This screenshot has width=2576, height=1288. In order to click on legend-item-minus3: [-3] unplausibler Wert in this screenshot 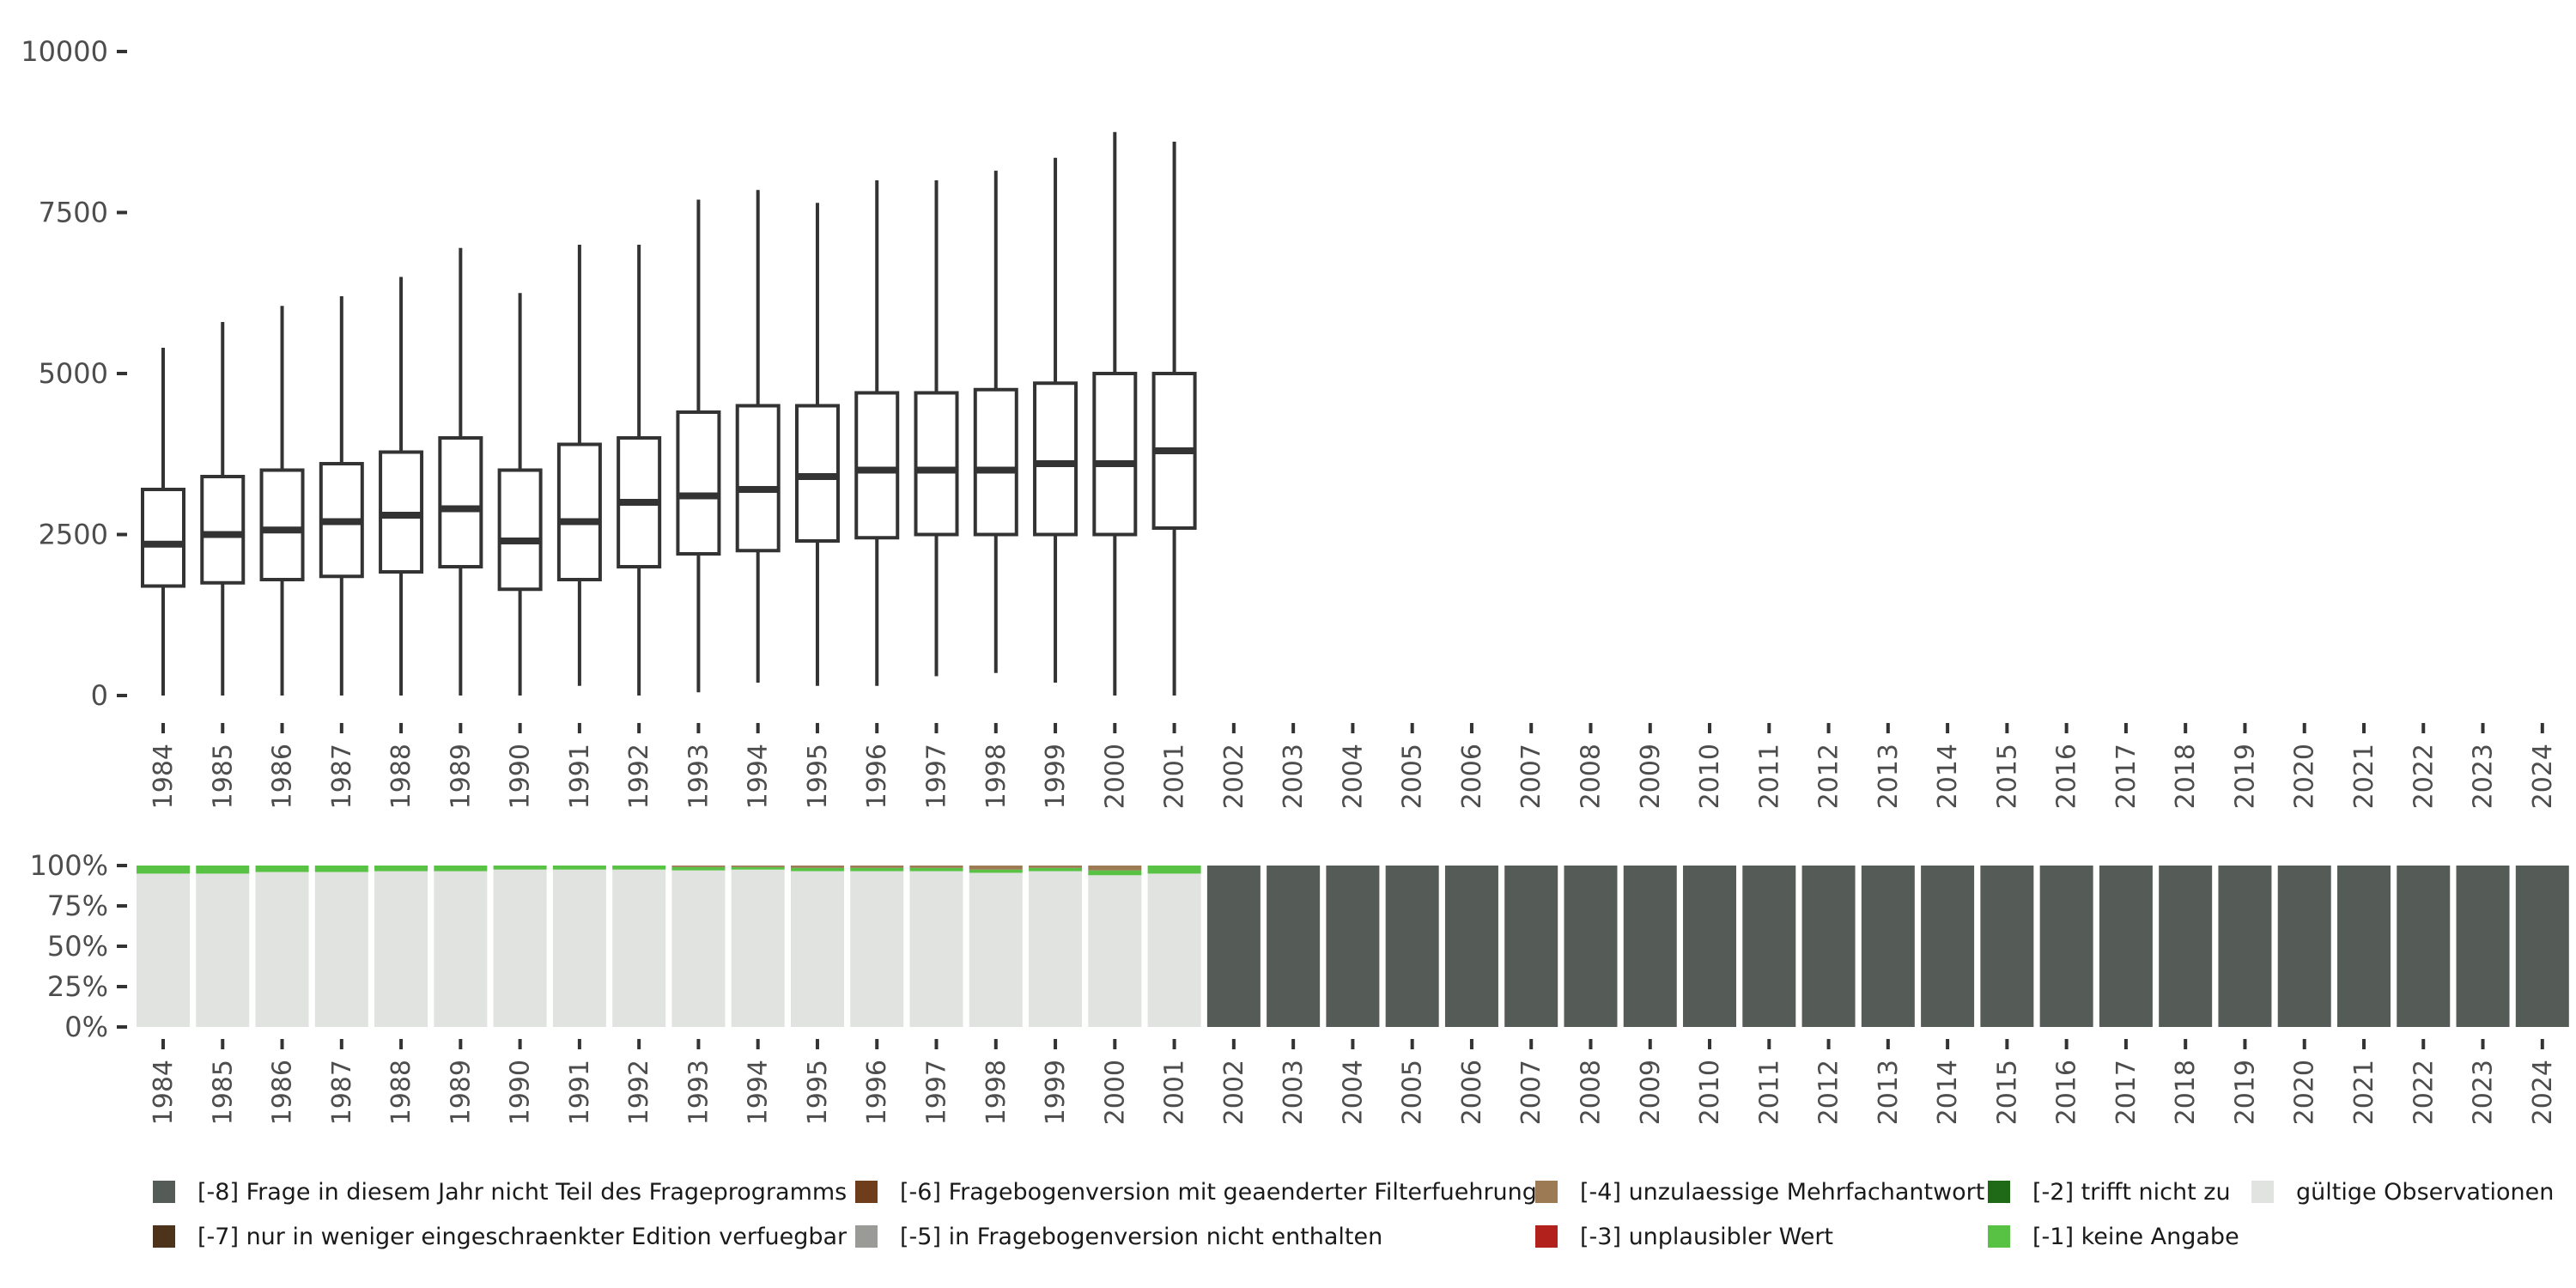, I will do `click(1684, 1236)`.